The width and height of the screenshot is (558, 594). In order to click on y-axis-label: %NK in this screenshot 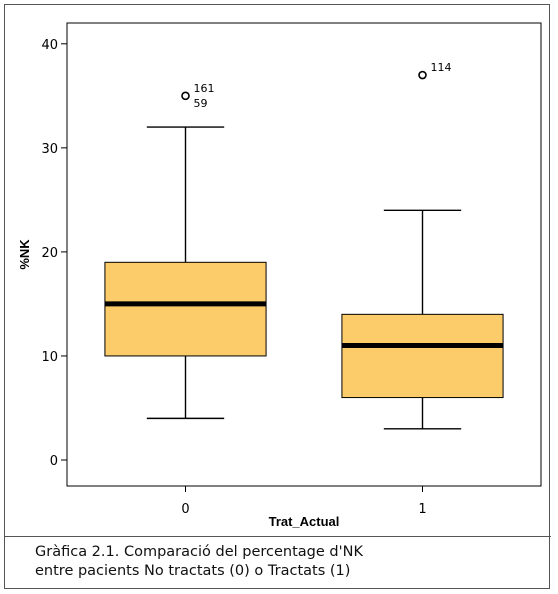, I will do `click(24, 254)`.